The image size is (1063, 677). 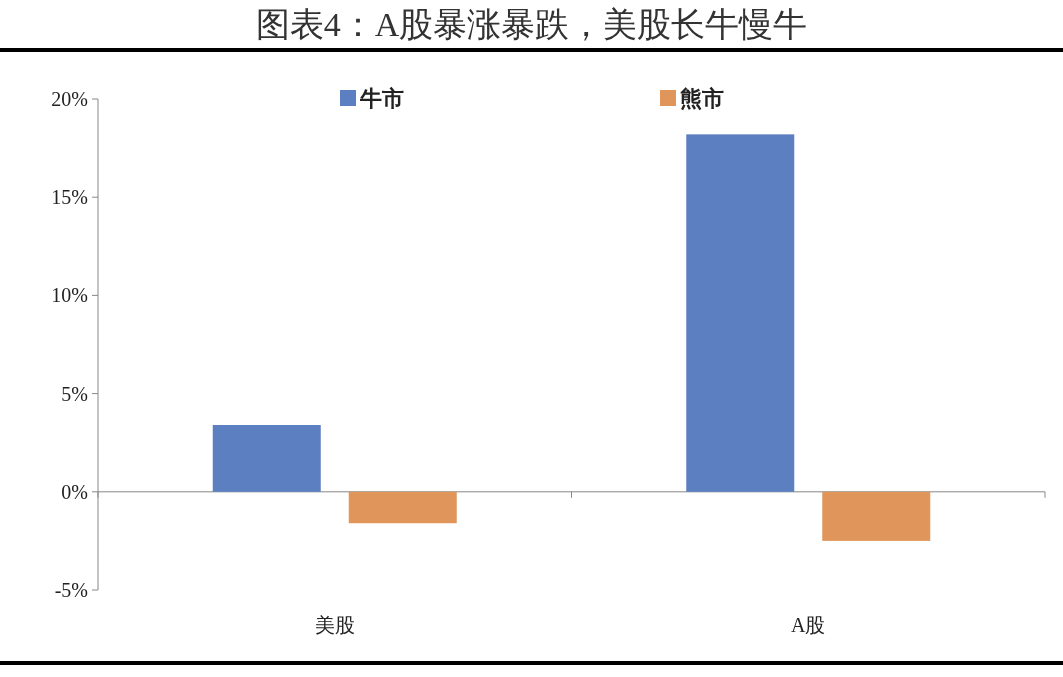 I want to click on y-tick-label: 10%, so click(x=69, y=295).